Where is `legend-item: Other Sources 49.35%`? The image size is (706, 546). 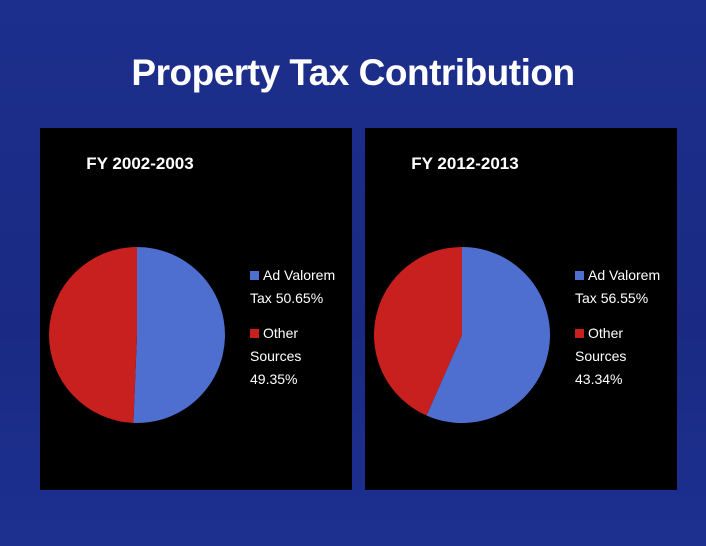
legend-item: Other Sources 49.35% is located at coordinates (296, 356).